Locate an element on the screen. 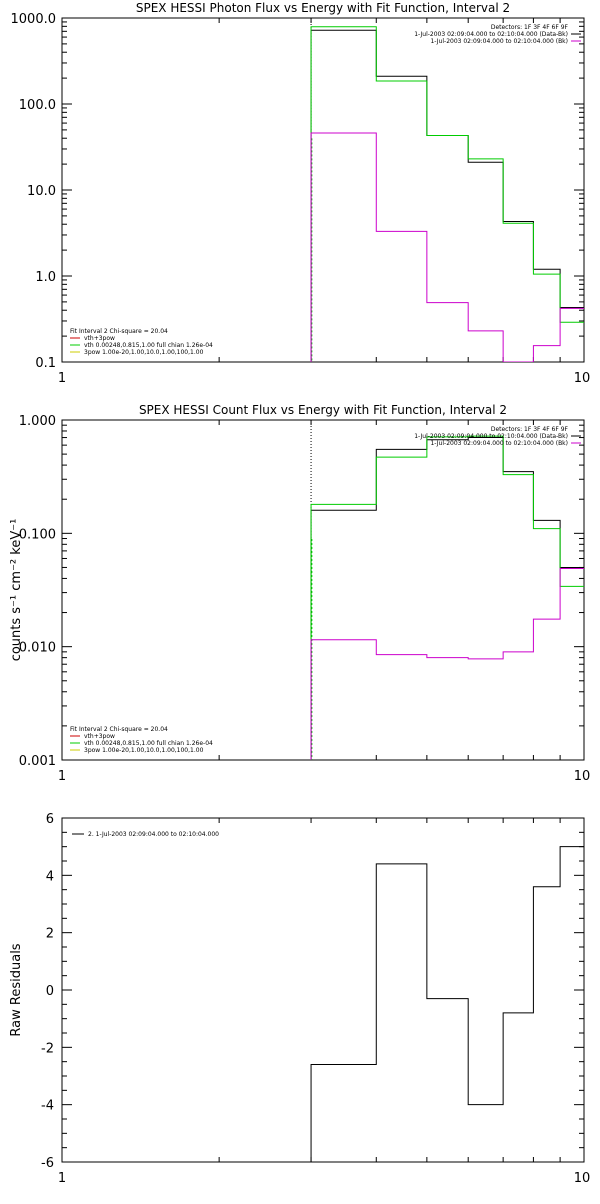  y-tick-label: 0.1 is located at coordinates (45, 363).